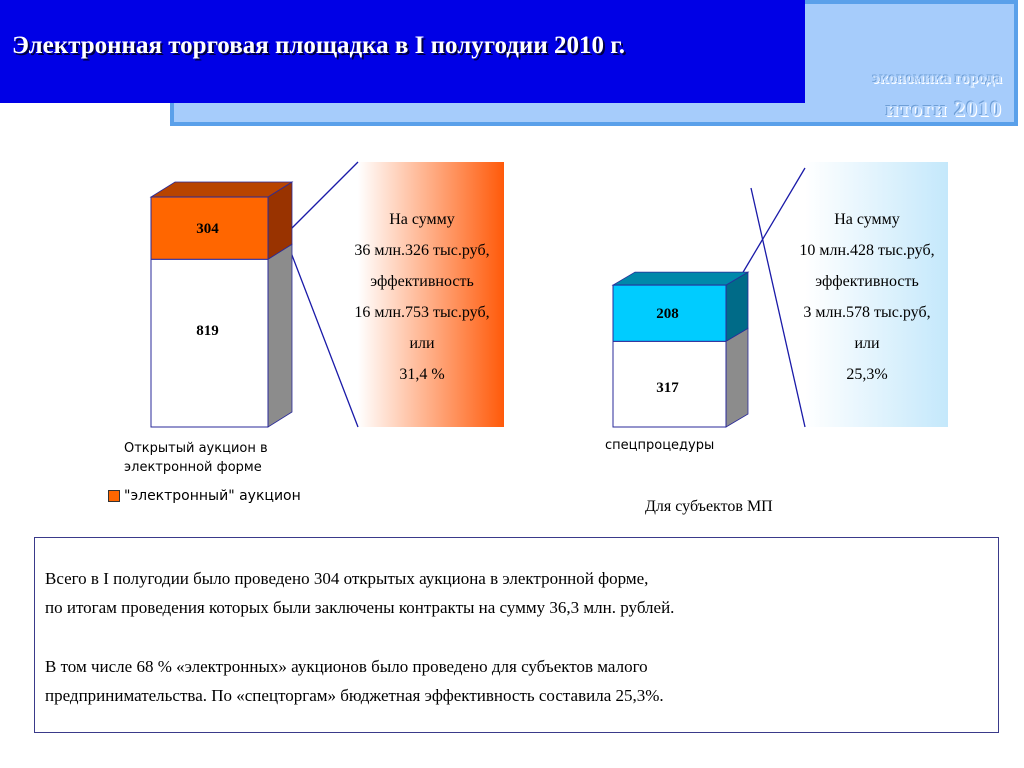 This screenshot has width=1024, height=768. I want to click on chart-electronic-auction: 304 819, so click(326, 294).